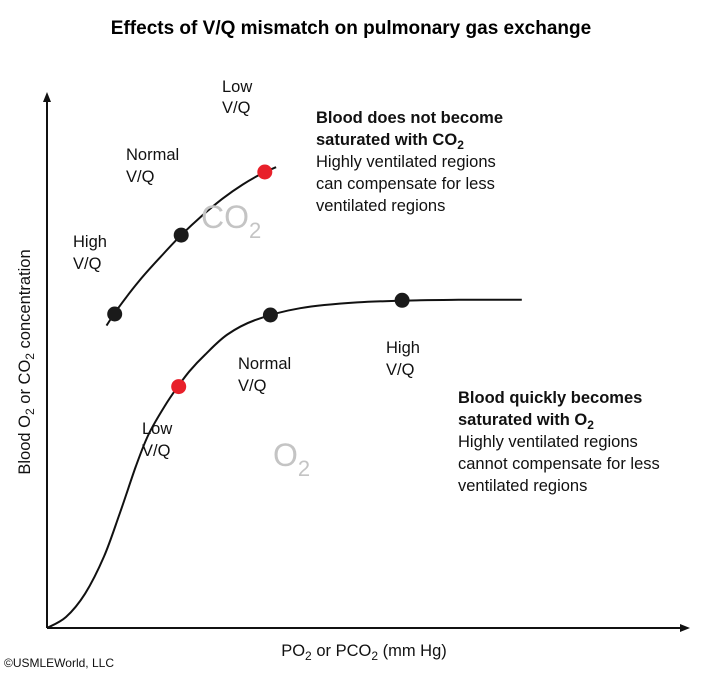 The image size is (703, 673). I want to click on o2-point-normal-vq, so click(270, 315).